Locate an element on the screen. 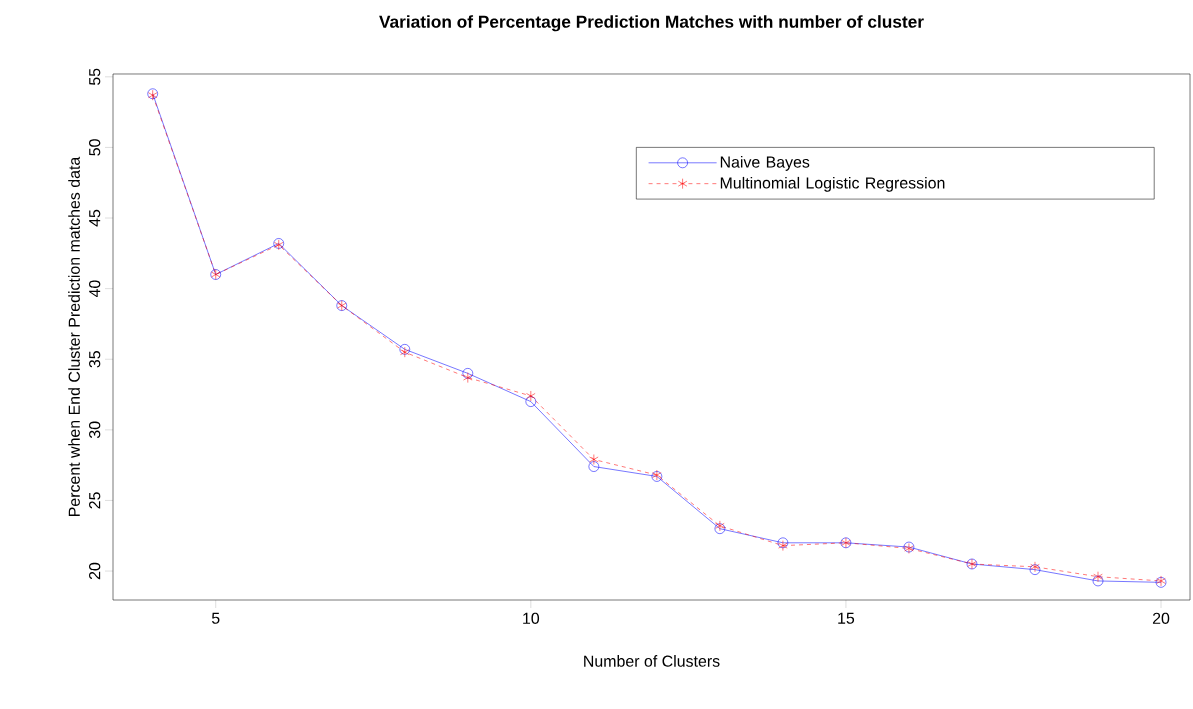 This screenshot has width=1193, height=709. legend-label: Multinomial Logistic Regression is located at coordinates (832, 184).